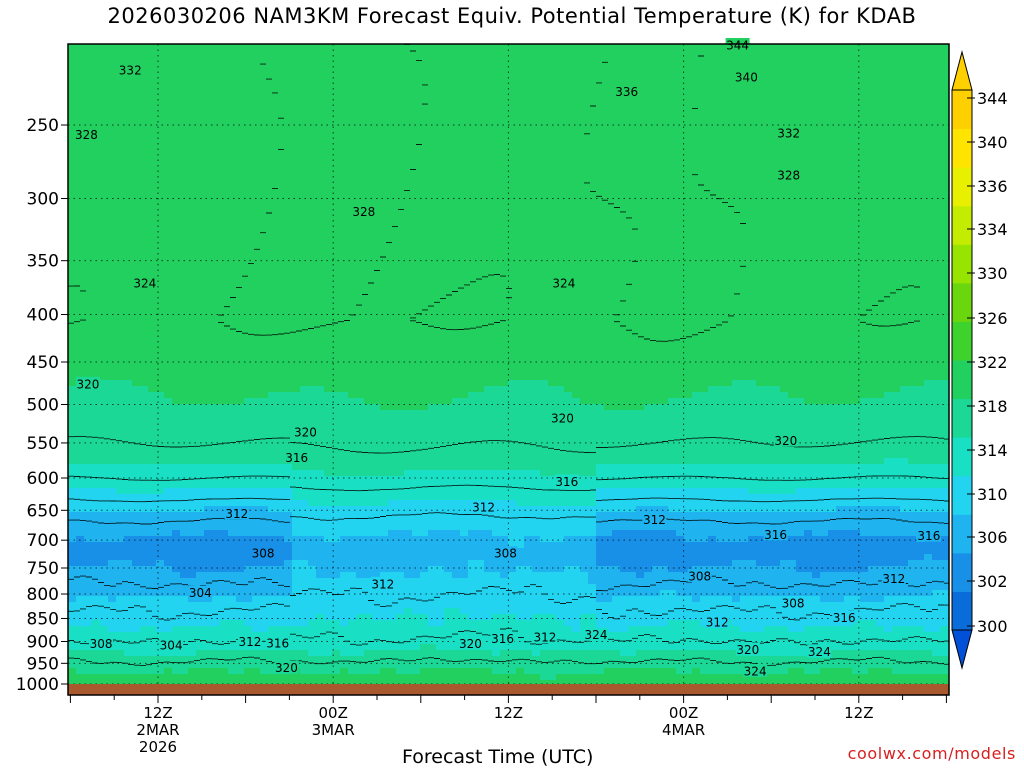 Image resolution: width=1024 pixels, height=768 pixels. I want to click on contour-label: 308, so click(101, 644).